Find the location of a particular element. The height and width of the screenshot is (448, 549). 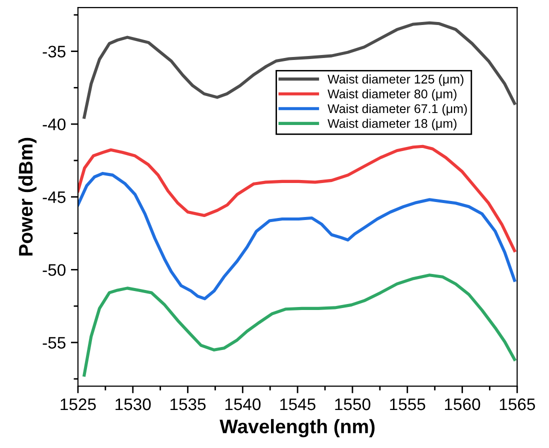

x-axis-title: Wavelength (nm) is located at coordinates (297, 428).